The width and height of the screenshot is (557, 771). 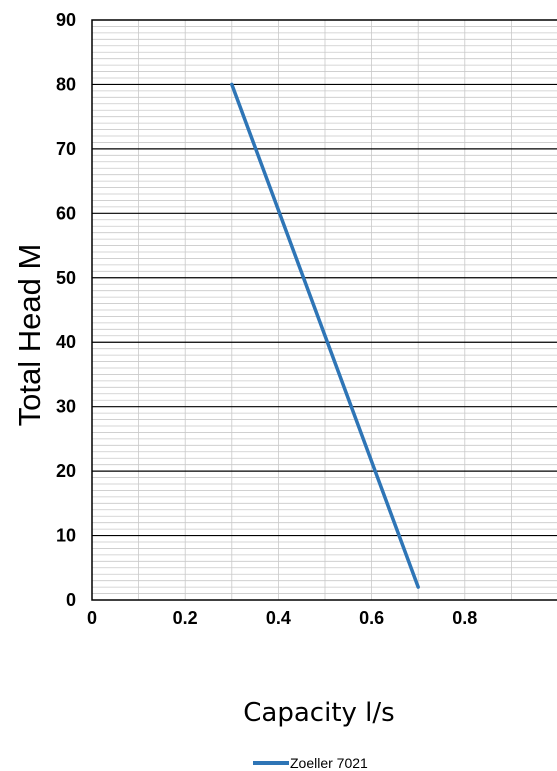 I want to click on x-tick-label: 0.6, so click(x=371, y=618).